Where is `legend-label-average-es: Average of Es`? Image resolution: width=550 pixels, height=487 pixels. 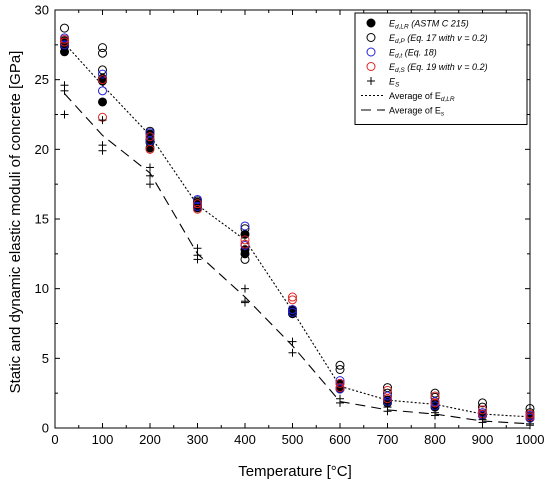
legend-label-average-es: Average of Es is located at coordinates (417, 112).